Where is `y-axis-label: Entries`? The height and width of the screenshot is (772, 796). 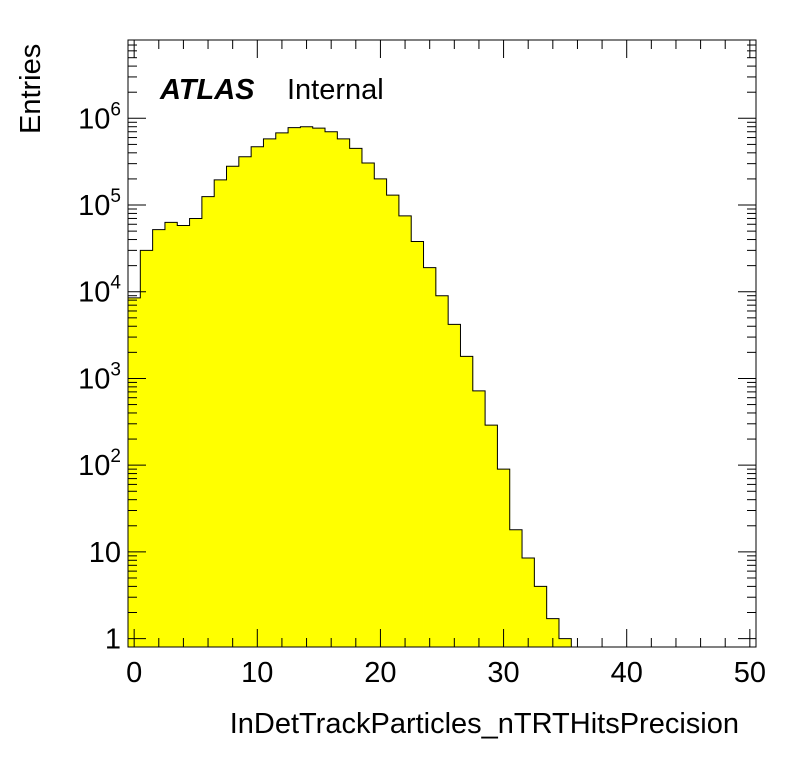 y-axis-label: Entries is located at coordinates (31, 89).